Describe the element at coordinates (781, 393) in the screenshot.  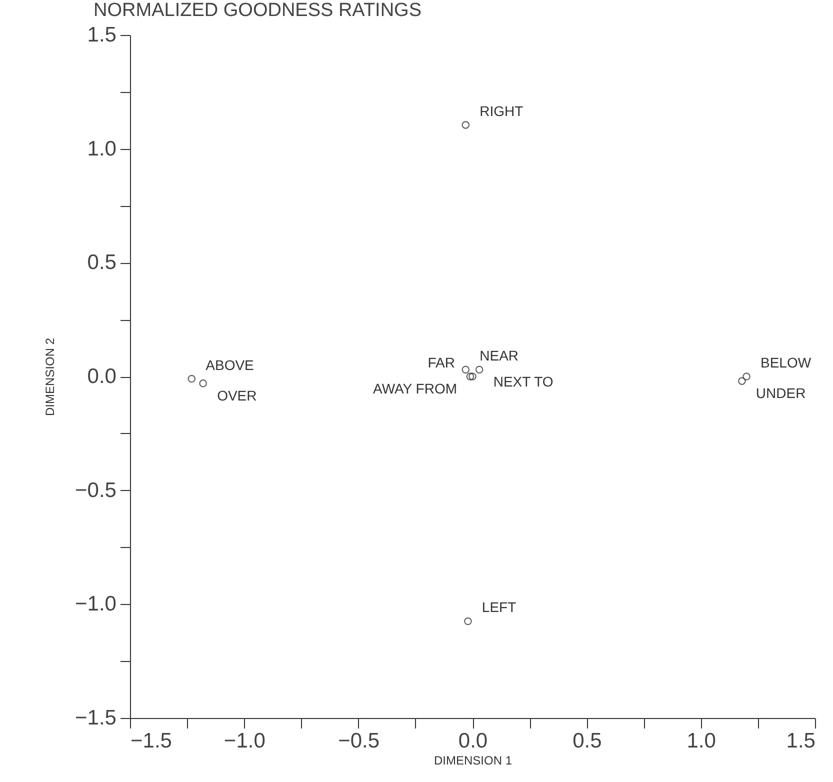
I see `annotation: UNDER` at that location.